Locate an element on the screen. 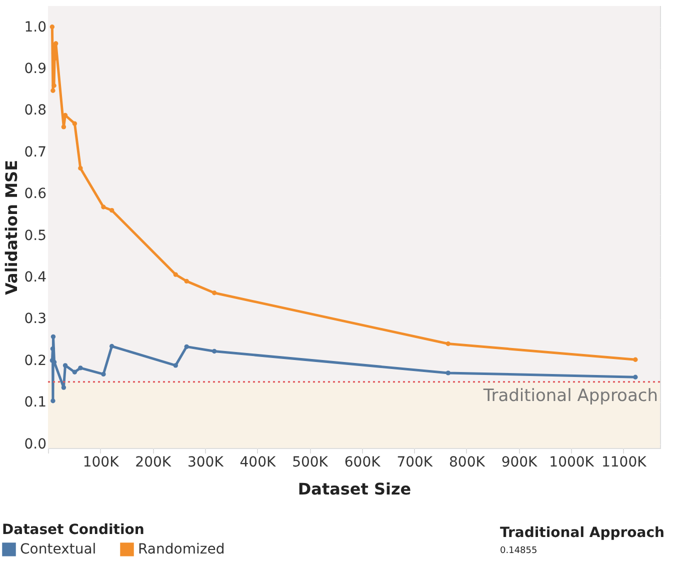 Image resolution: width=681 pixels, height=561 pixels. y-tick-label: 1.0 is located at coordinates (35, 27).